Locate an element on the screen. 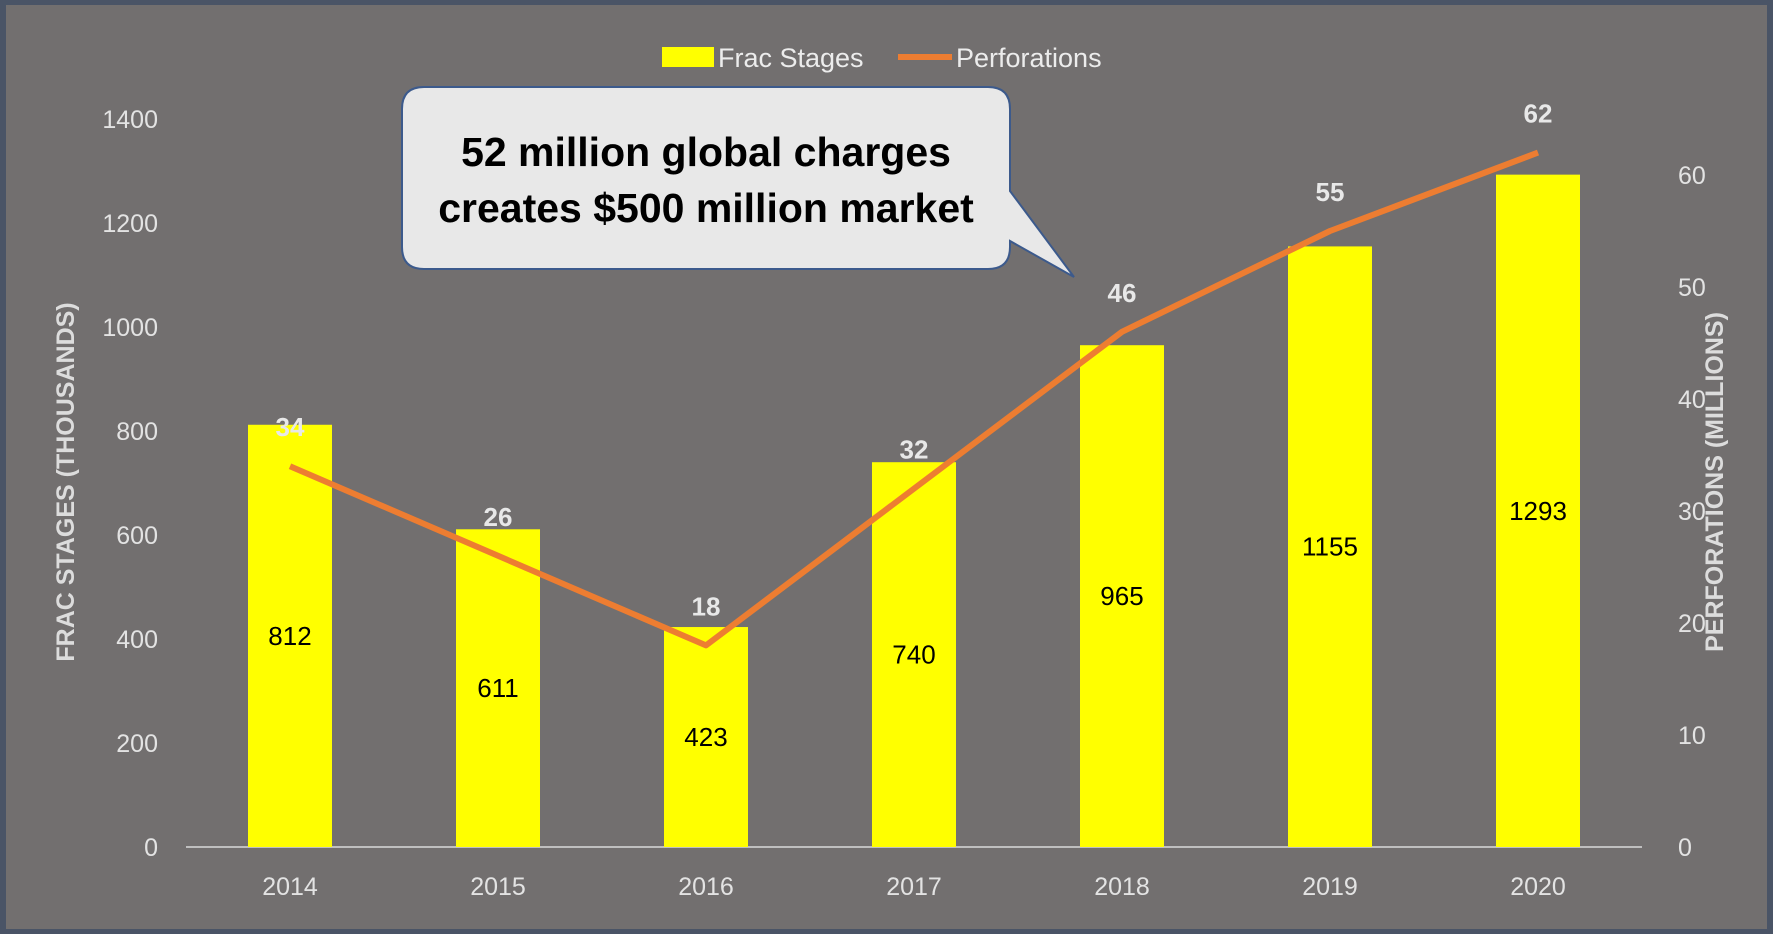 The image size is (1773, 934). x-tick-2019: 2019 is located at coordinates (1330, 887).